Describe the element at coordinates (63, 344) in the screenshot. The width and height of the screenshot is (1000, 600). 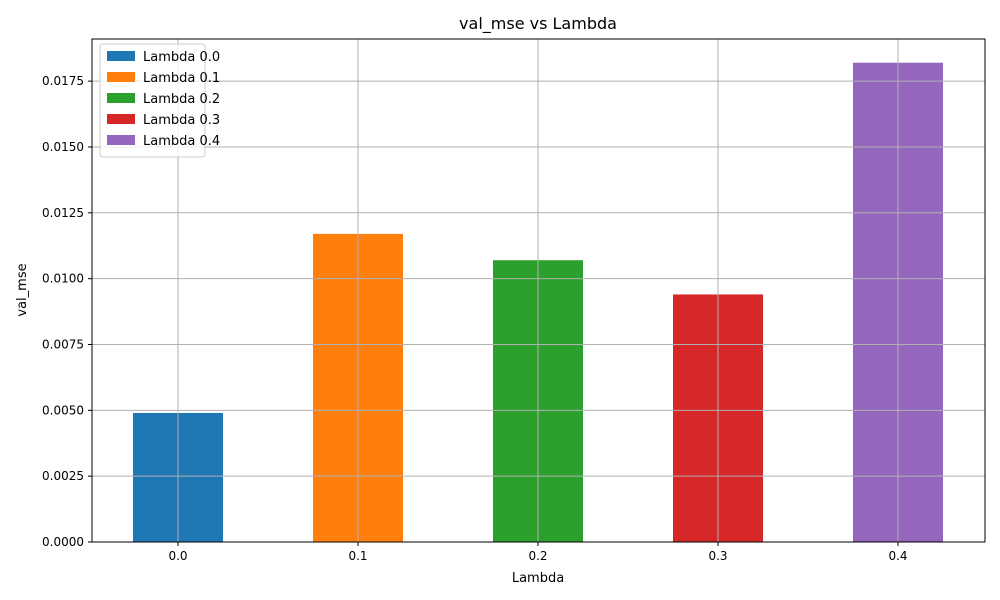
I see `y-tick-label: 0.0075` at that location.